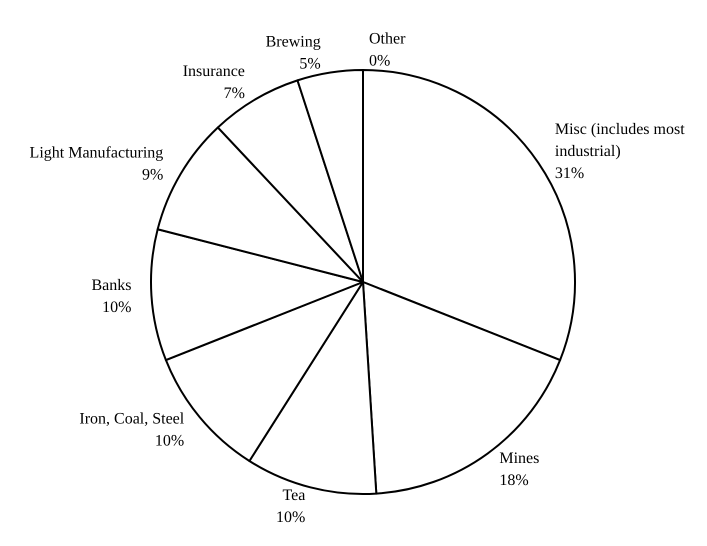 The image size is (707, 546). Describe the element at coordinates (294, 495) in the screenshot. I see `slice-label: Tea` at that location.